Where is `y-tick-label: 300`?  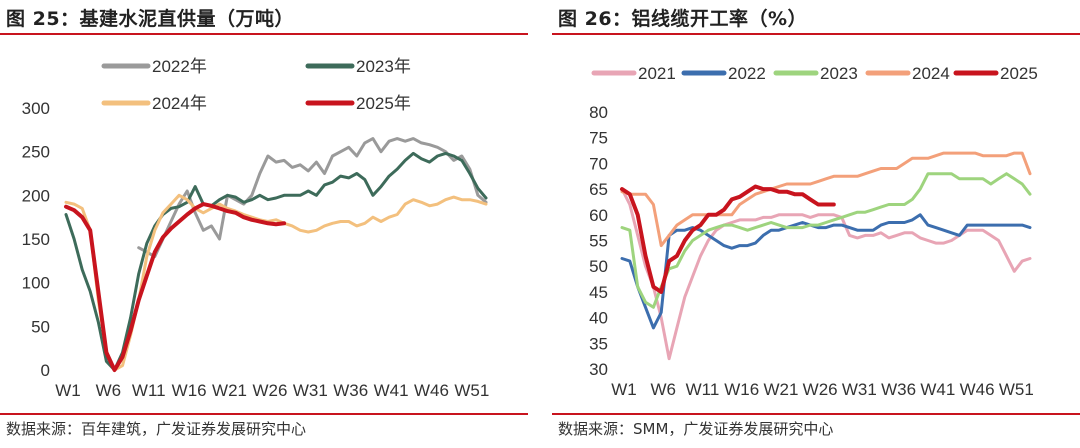 y-tick-label: 300 is located at coordinates (36, 108).